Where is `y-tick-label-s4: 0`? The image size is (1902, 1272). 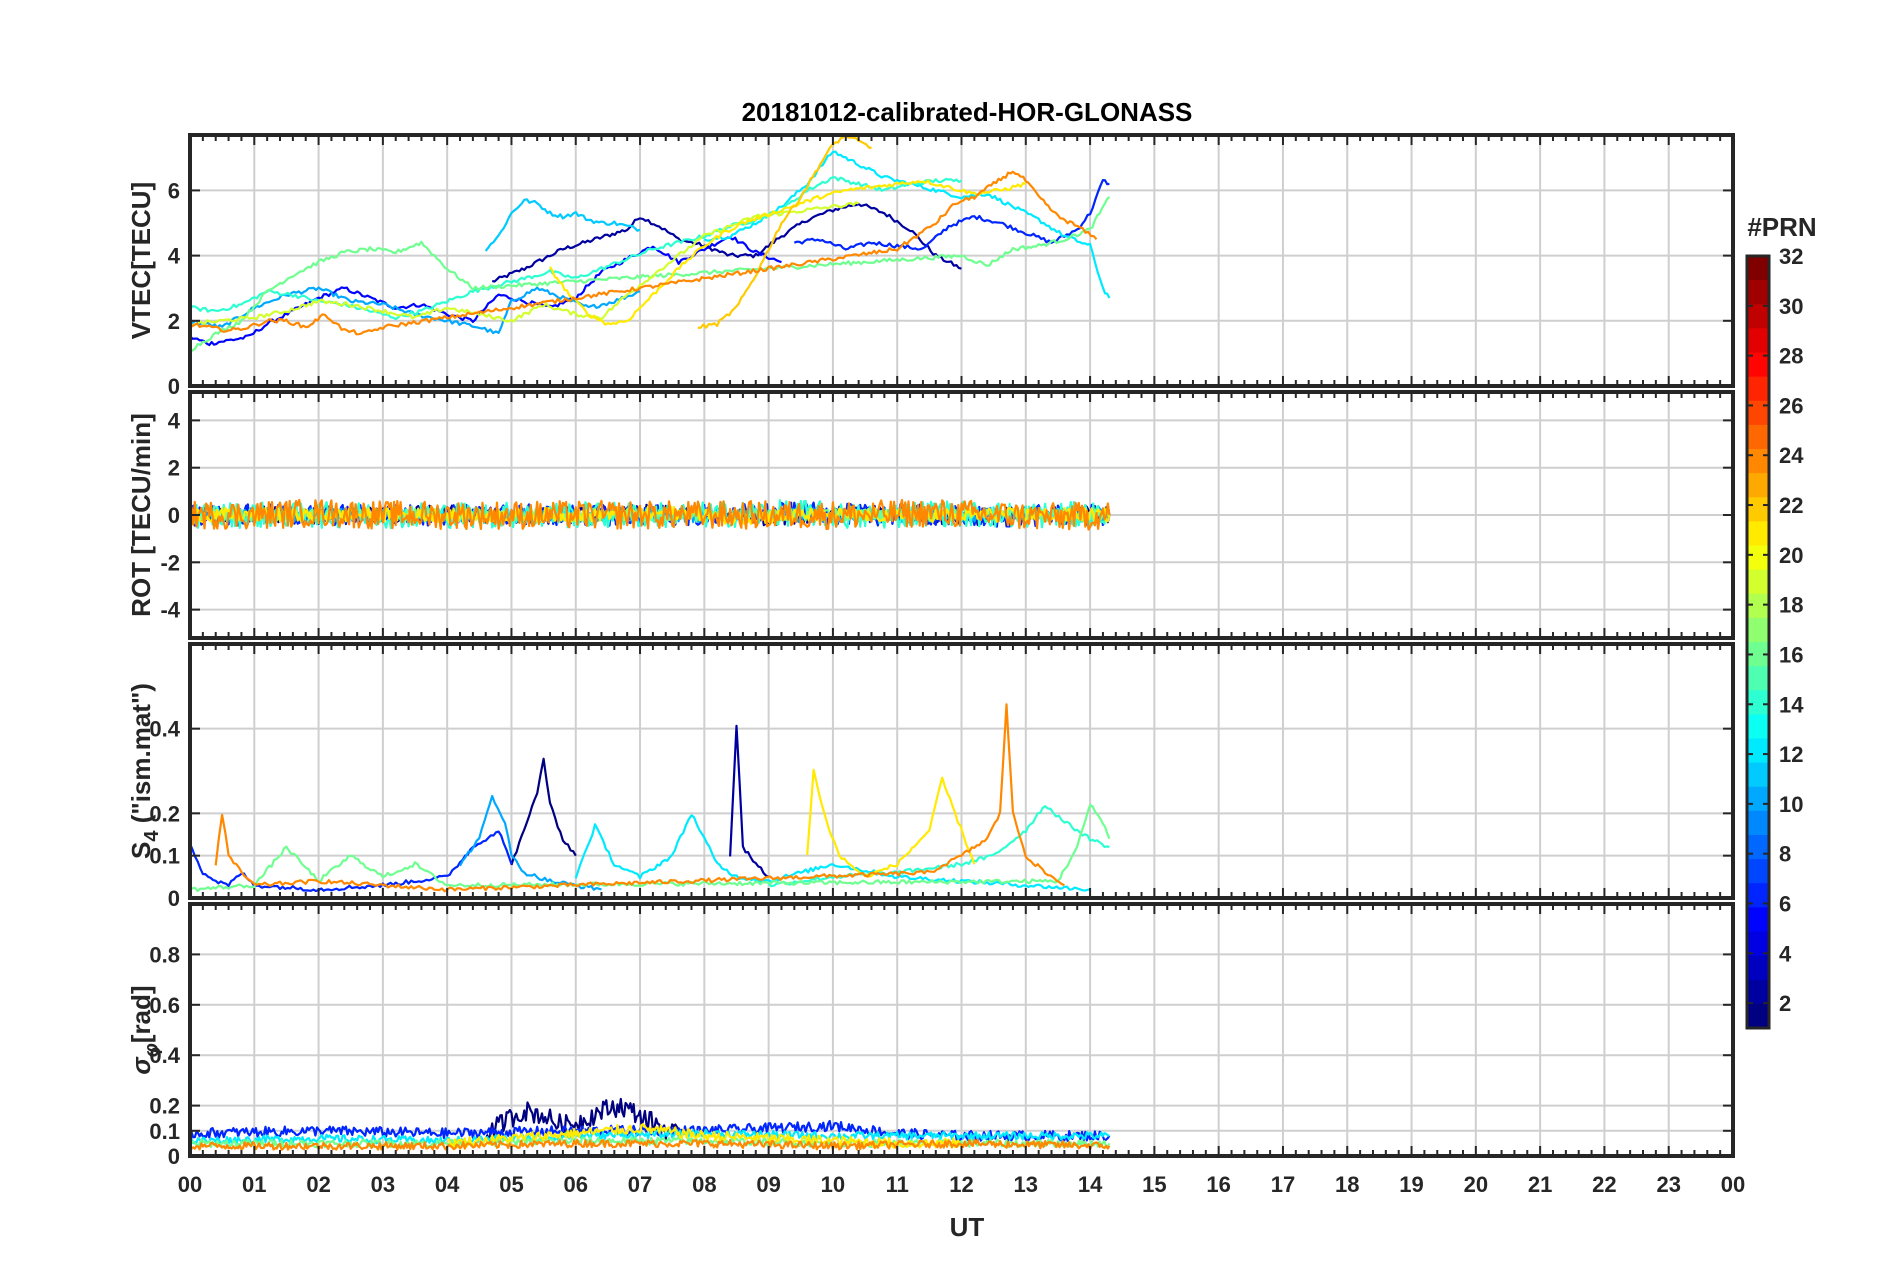
y-tick-label-s4: 0 is located at coordinates (174, 898).